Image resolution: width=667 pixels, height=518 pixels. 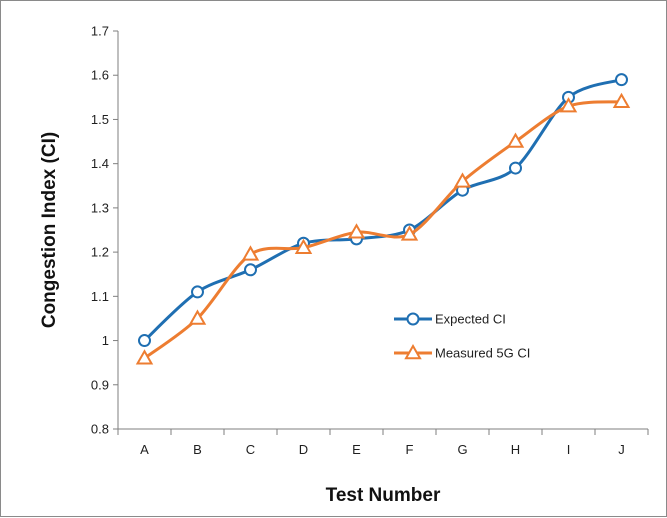 What do you see at coordinates (100, 252) in the screenshot?
I see `y-tick-label: 1.2` at bounding box center [100, 252].